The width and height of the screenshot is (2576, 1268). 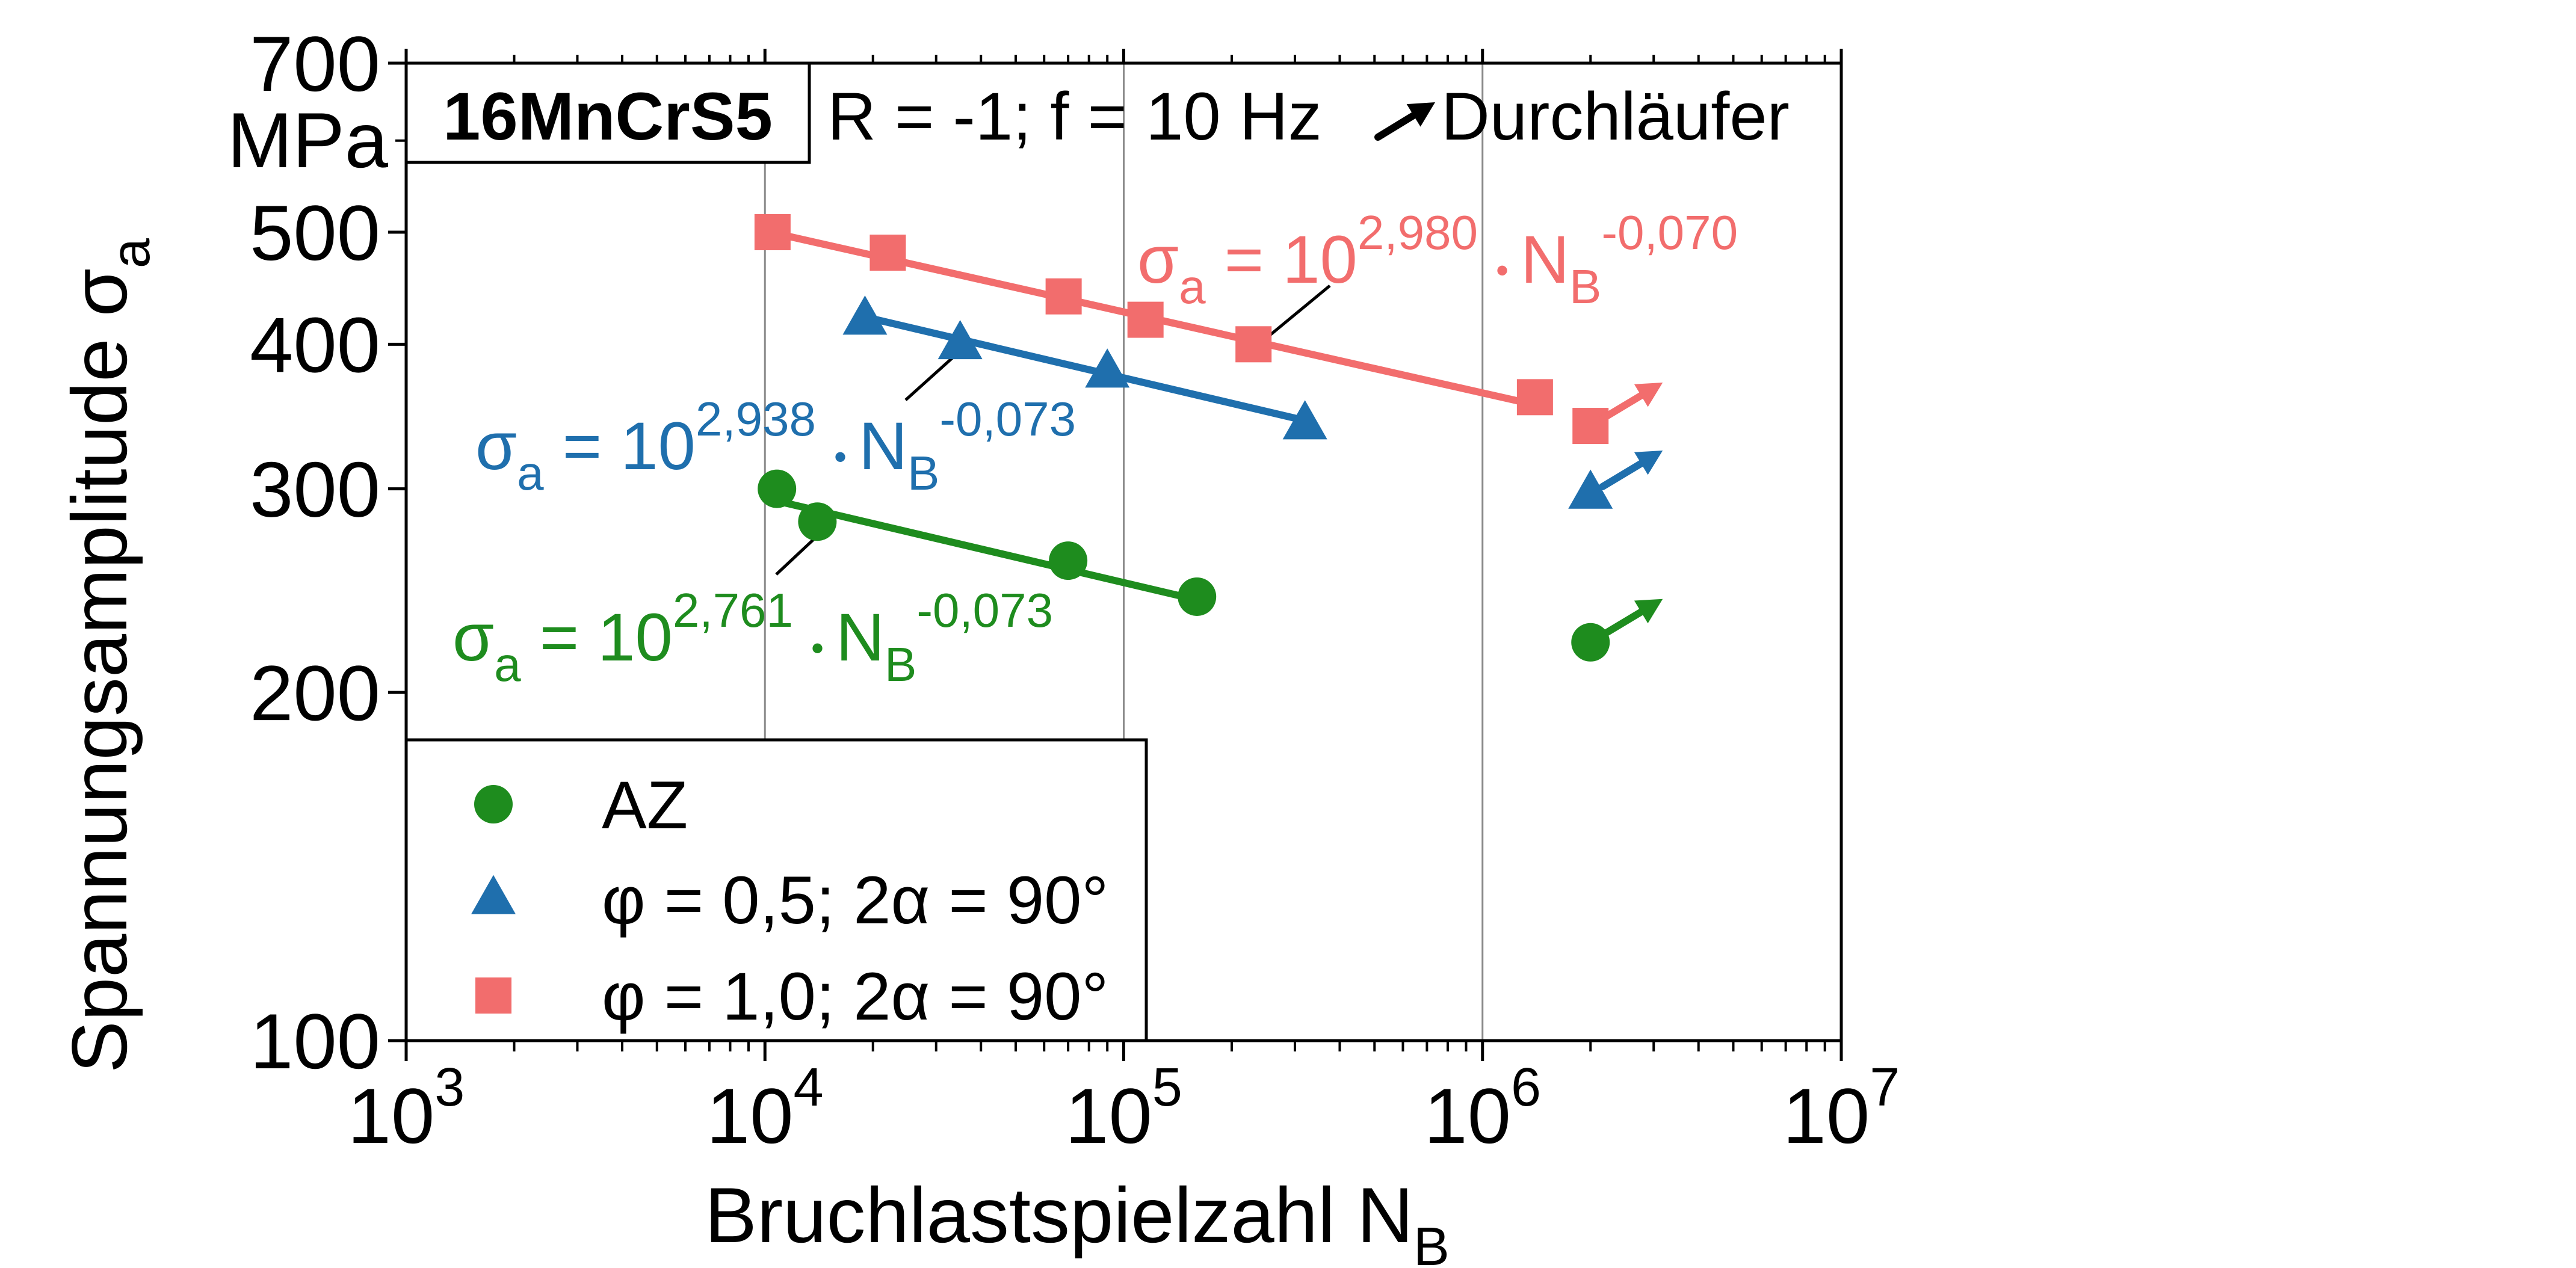 I want to click on x-tick-exponent: 3, so click(x=449, y=1088).